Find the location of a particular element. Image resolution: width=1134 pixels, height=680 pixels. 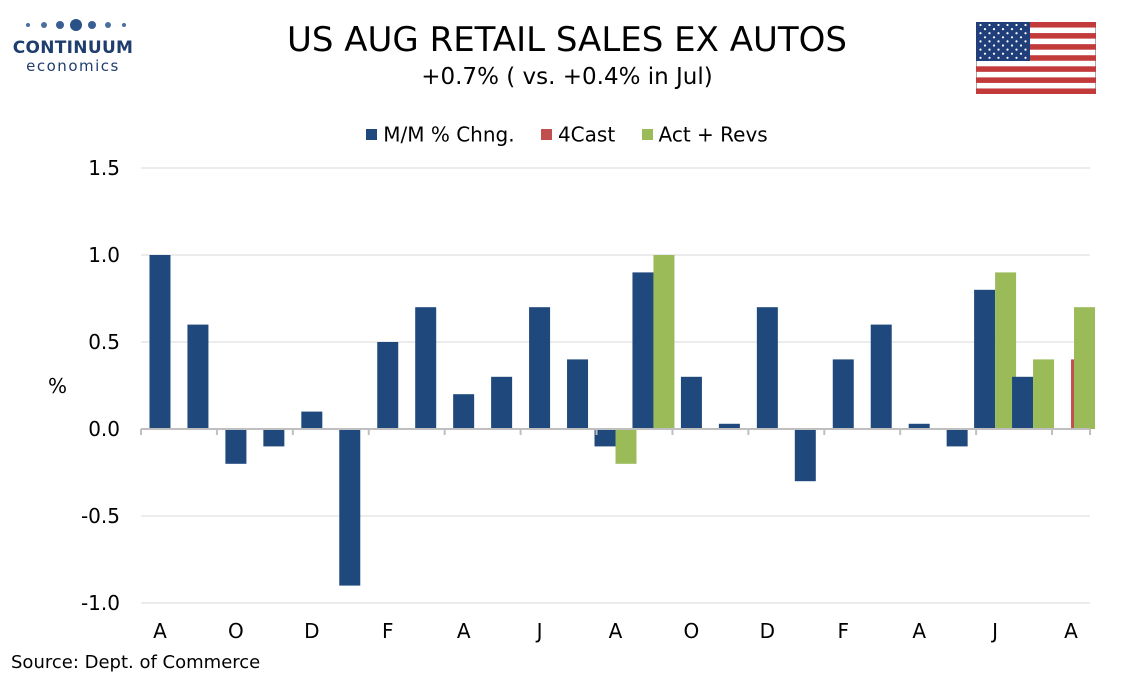

y-tick-label: -1.0 is located at coordinates (100, 603).